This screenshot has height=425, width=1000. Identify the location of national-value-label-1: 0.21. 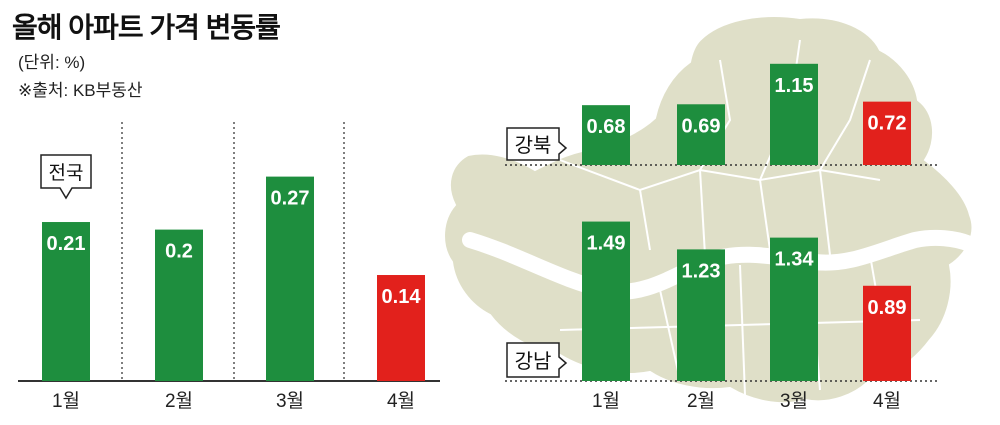
(66, 244).